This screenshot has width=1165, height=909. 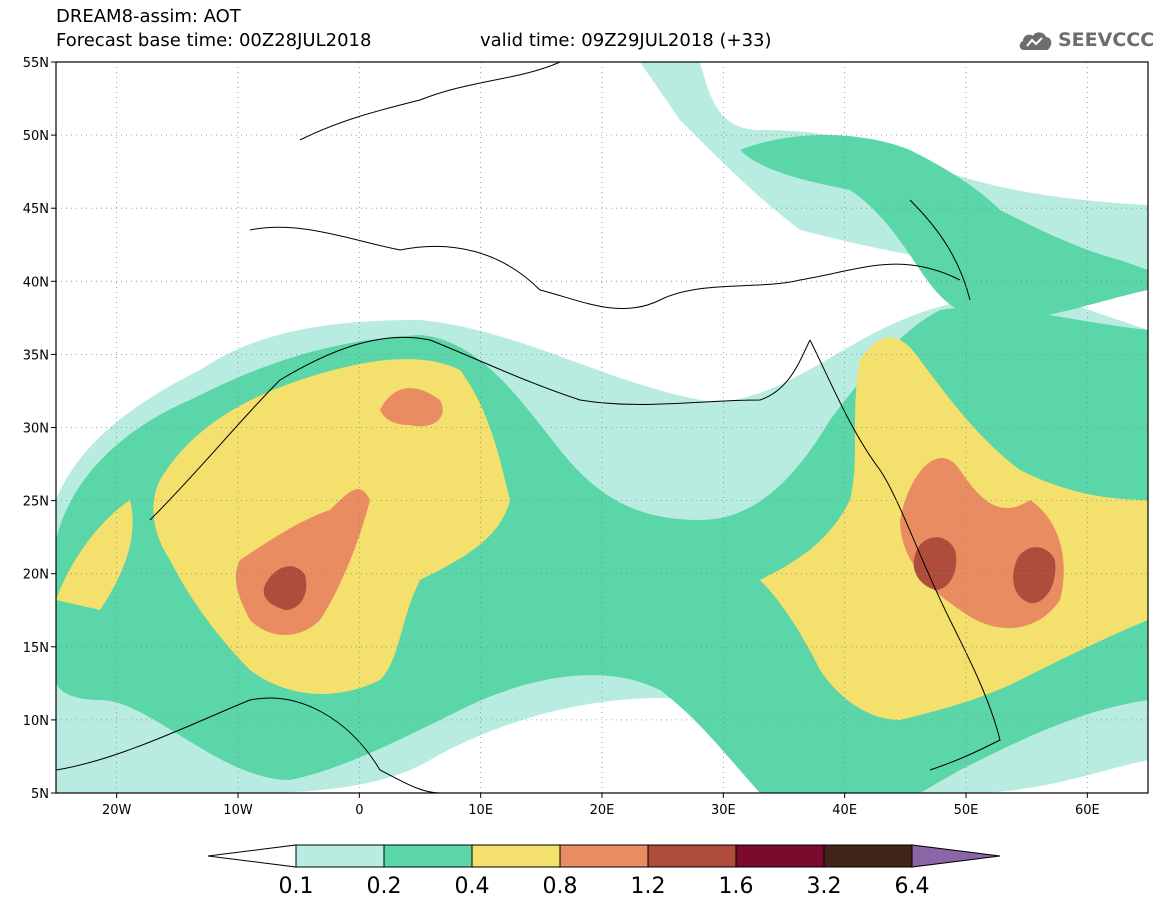 What do you see at coordinates (296, 886) in the screenshot?
I see `colorbar-label: 0.1` at bounding box center [296, 886].